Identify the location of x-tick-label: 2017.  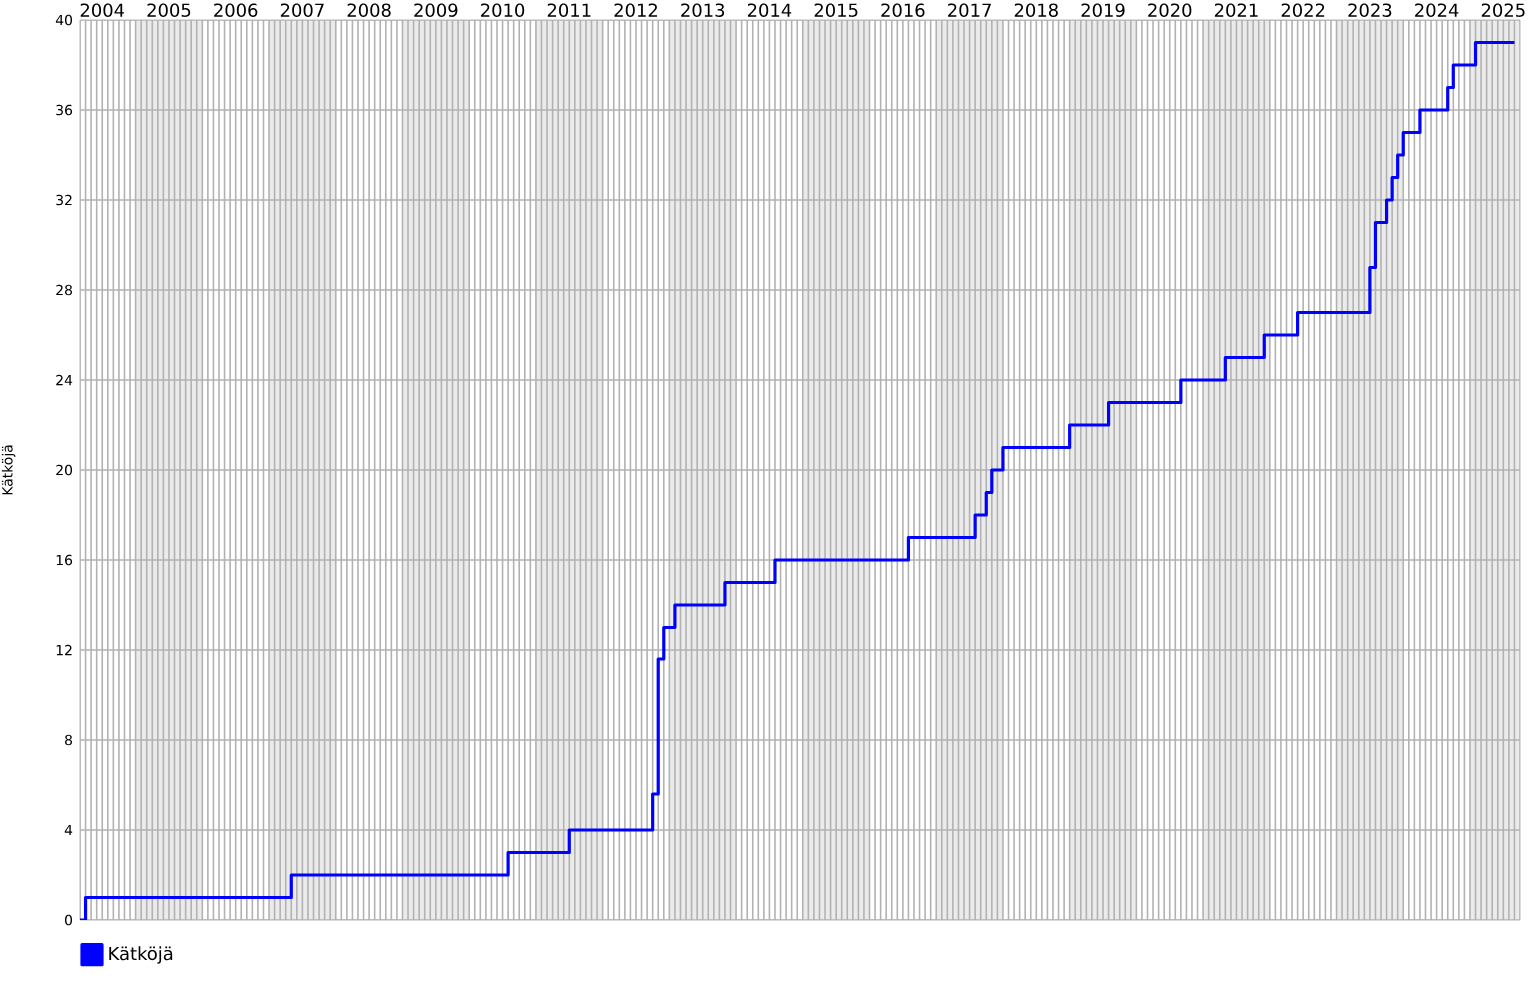
(969, 10).